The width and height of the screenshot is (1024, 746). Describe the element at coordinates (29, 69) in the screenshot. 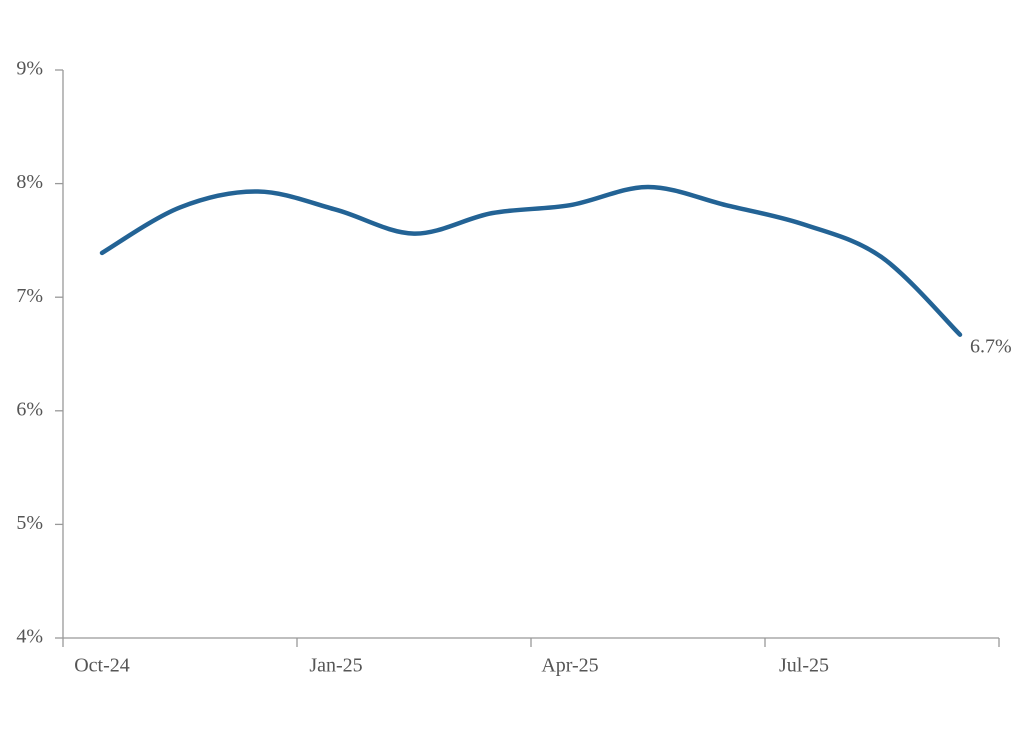

I see `y-tick-label: 9%` at that location.